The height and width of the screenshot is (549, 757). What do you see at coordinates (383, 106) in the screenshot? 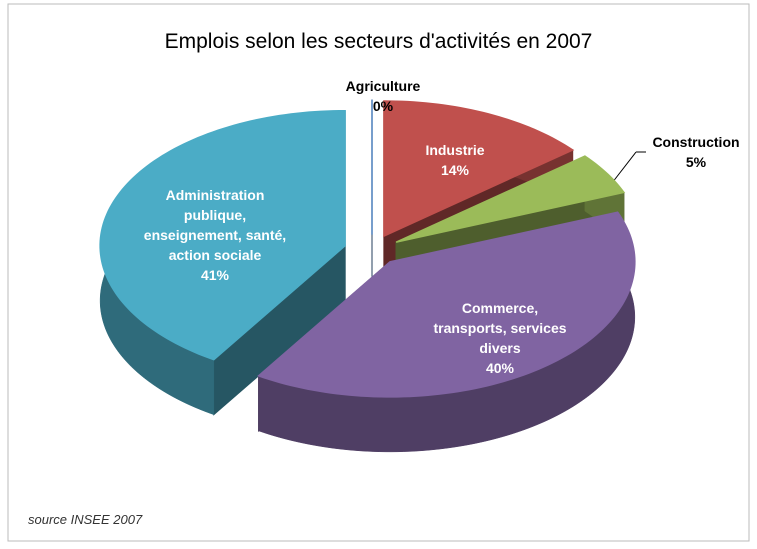
I see `value-label: 0%` at bounding box center [383, 106].